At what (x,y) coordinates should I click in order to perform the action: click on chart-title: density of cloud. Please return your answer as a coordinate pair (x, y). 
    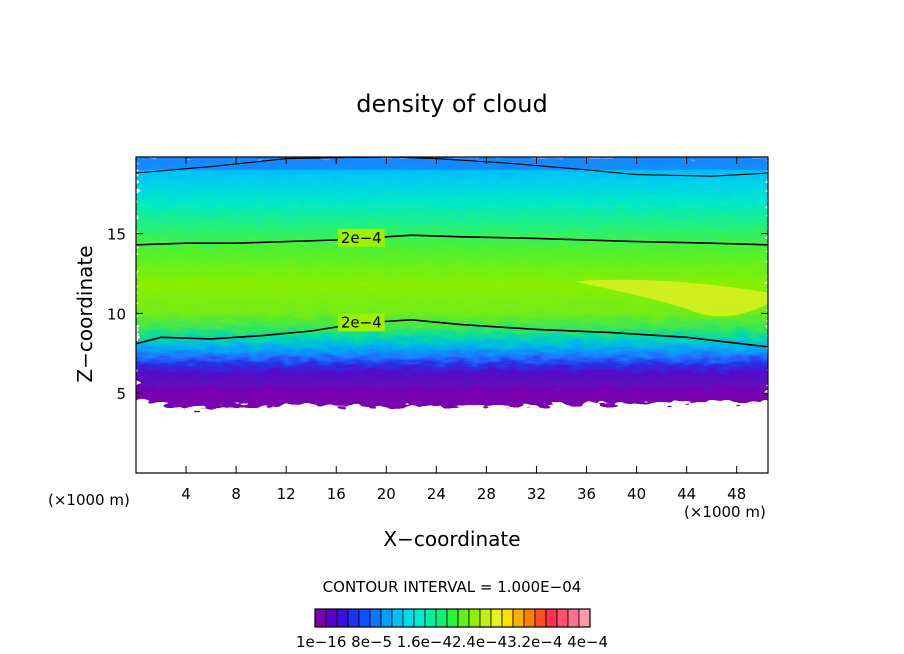
    Looking at the image, I should click on (451, 104).